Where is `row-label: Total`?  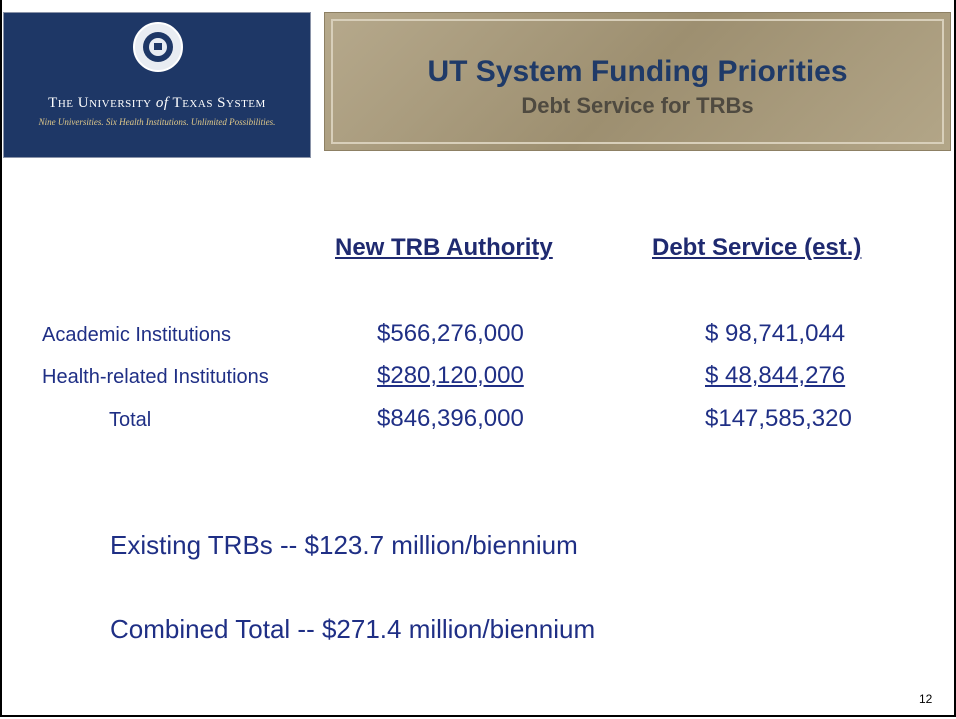
row-label: Total is located at coordinates (130, 420).